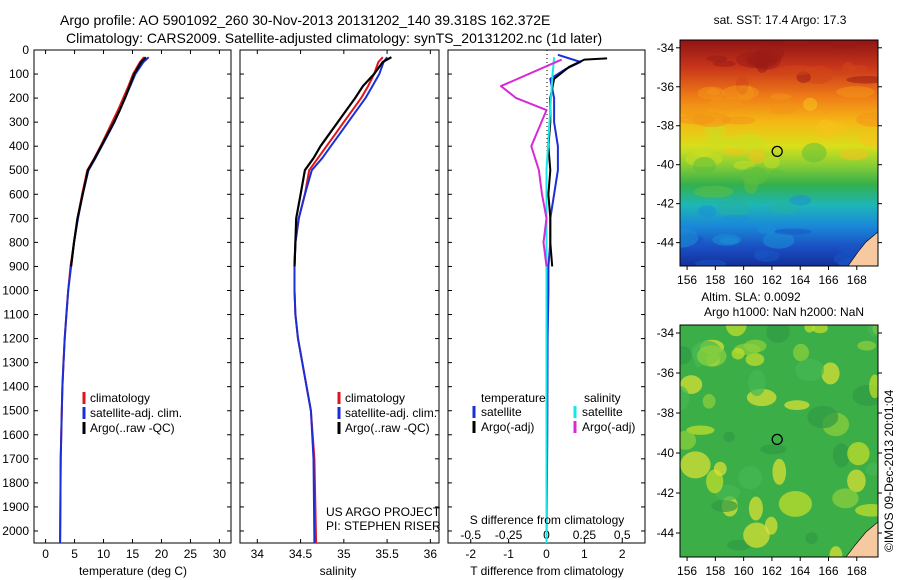 This screenshot has width=900, height=580. Describe the element at coordinates (15, 290) in the screenshot. I see `depth-tick-label: 1000` at that location.